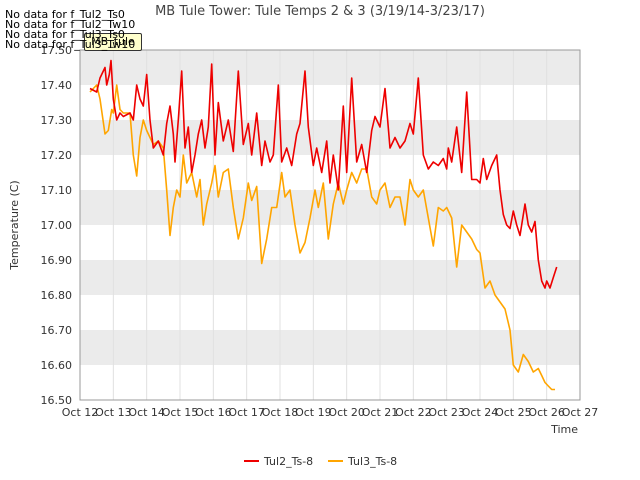 The width and height of the screenshot is (640, 480). What do you see at coordinates (70, 24) in the screenshot?
I see `no-data-message: No data for f_Tul2_Tw10` at bounding box center [70, 24].